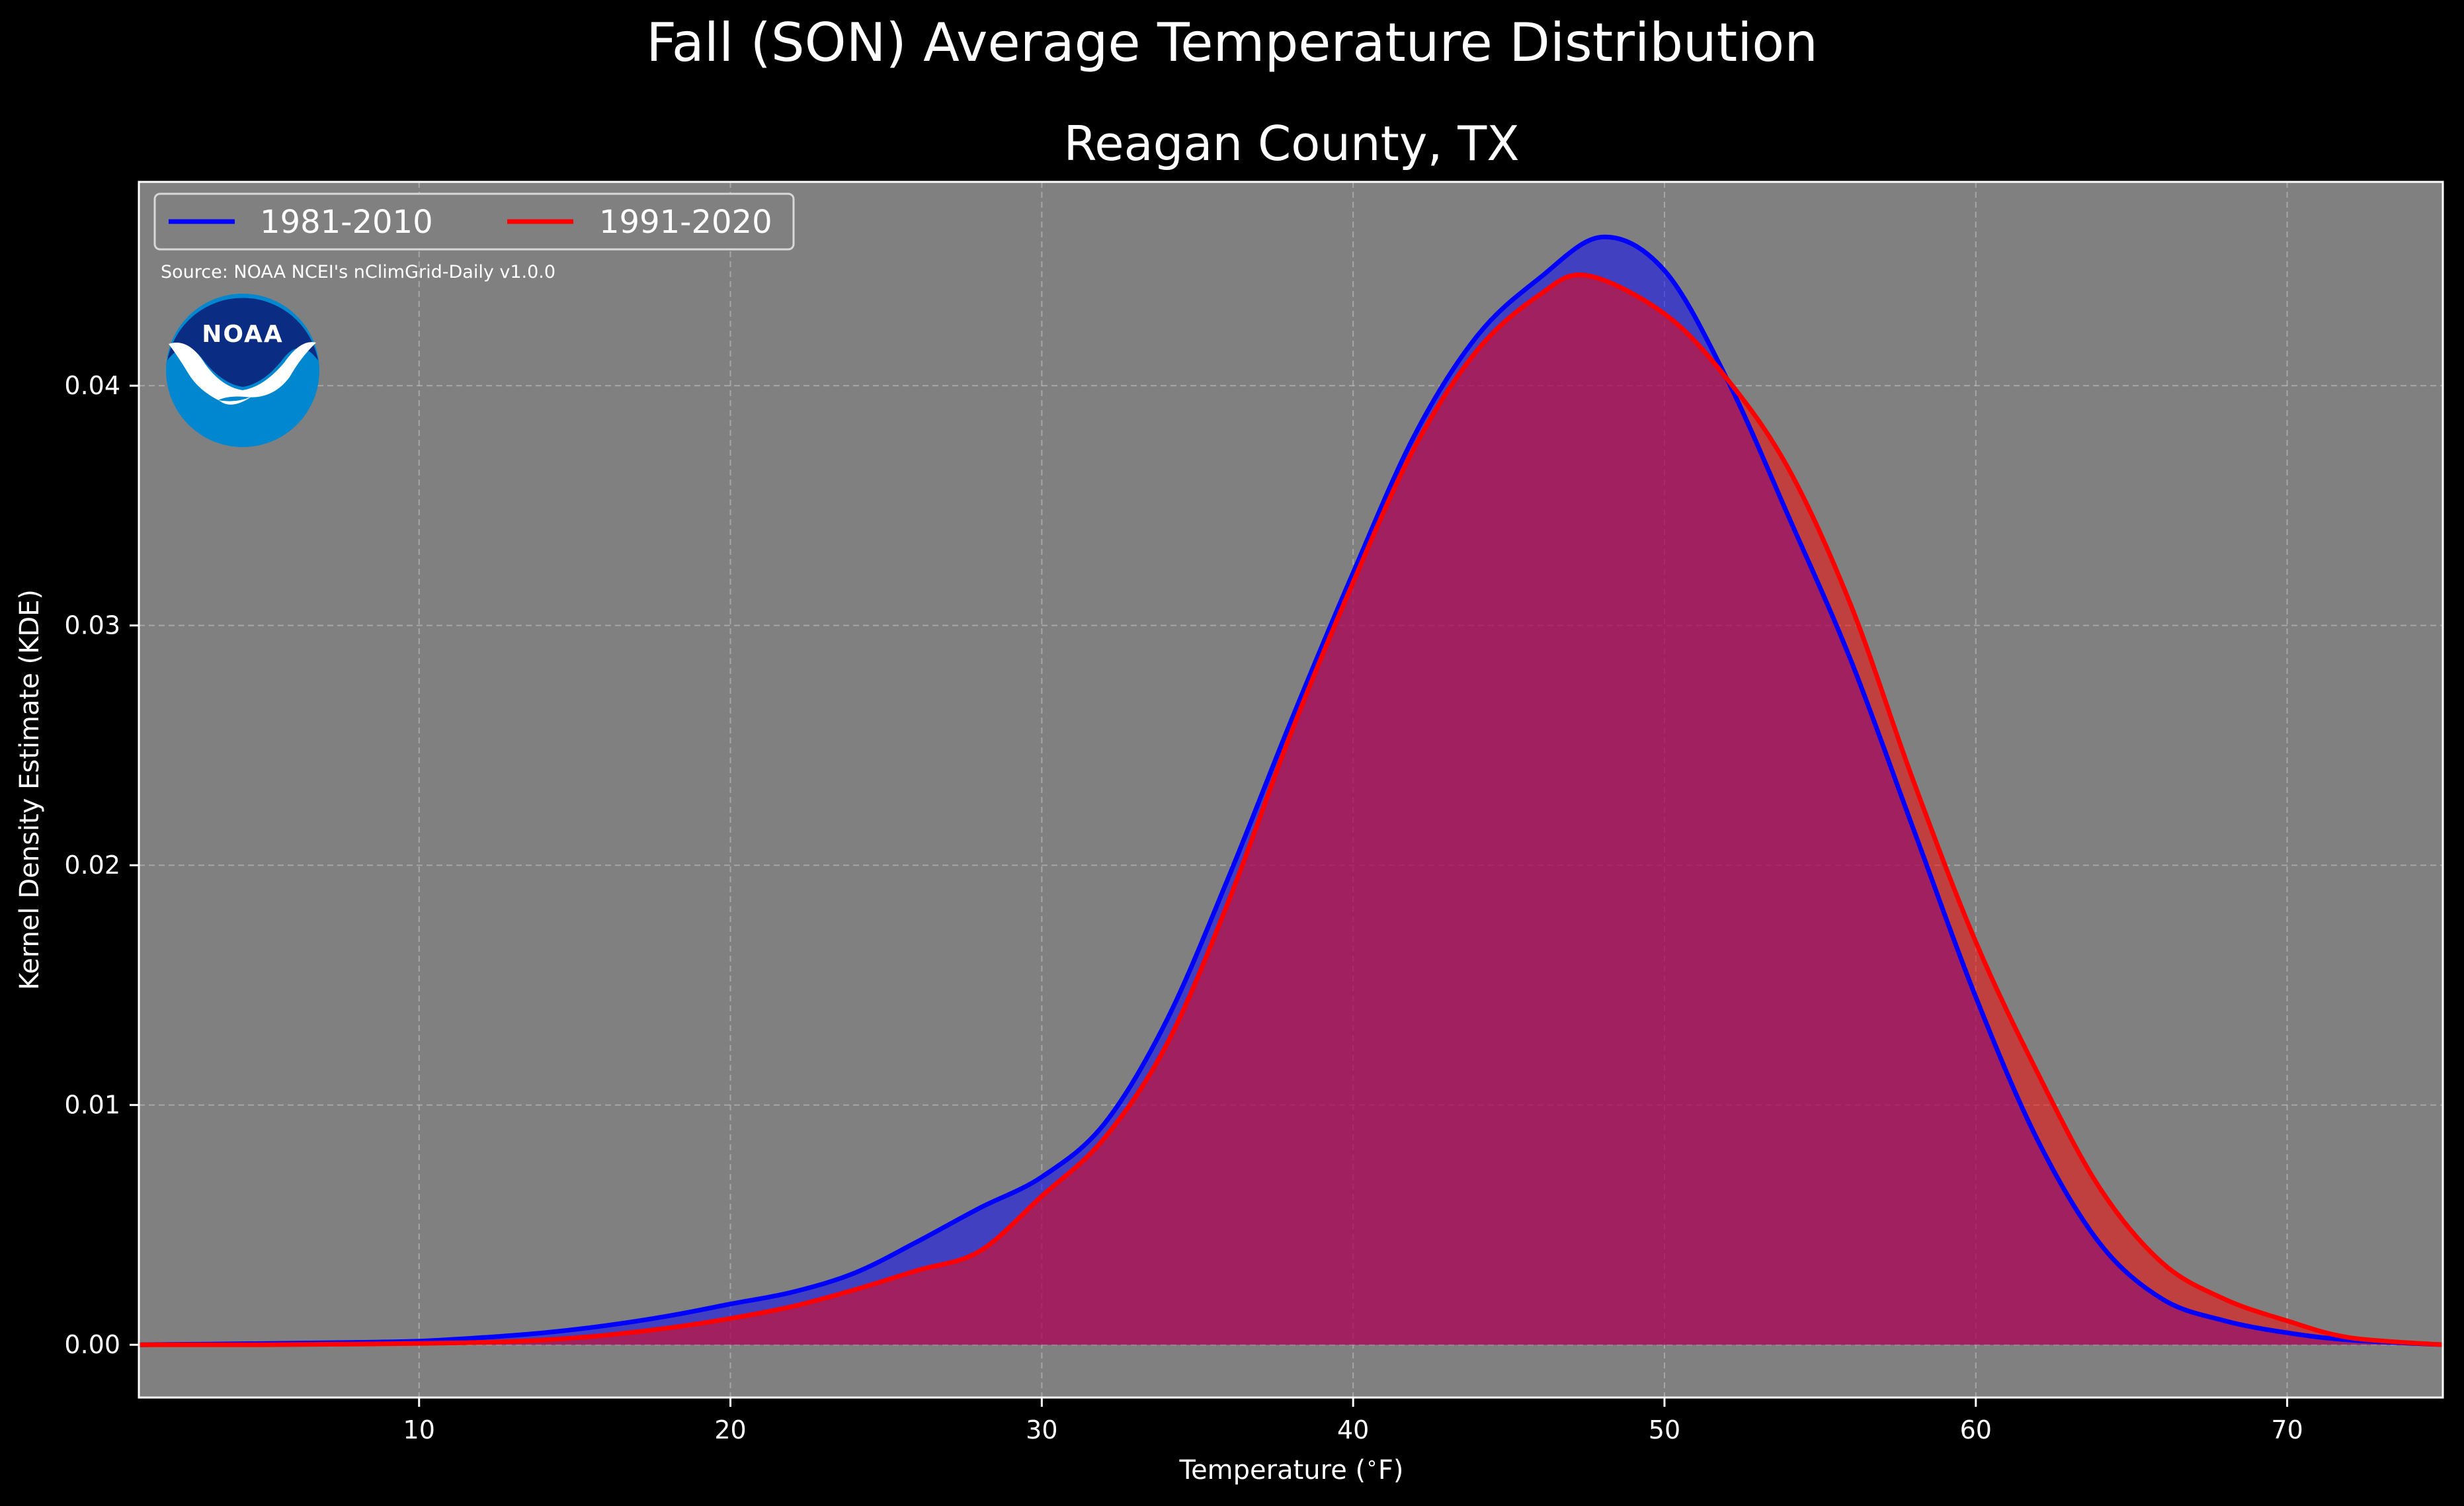  I want to click on legend-box, so click(474, 221).